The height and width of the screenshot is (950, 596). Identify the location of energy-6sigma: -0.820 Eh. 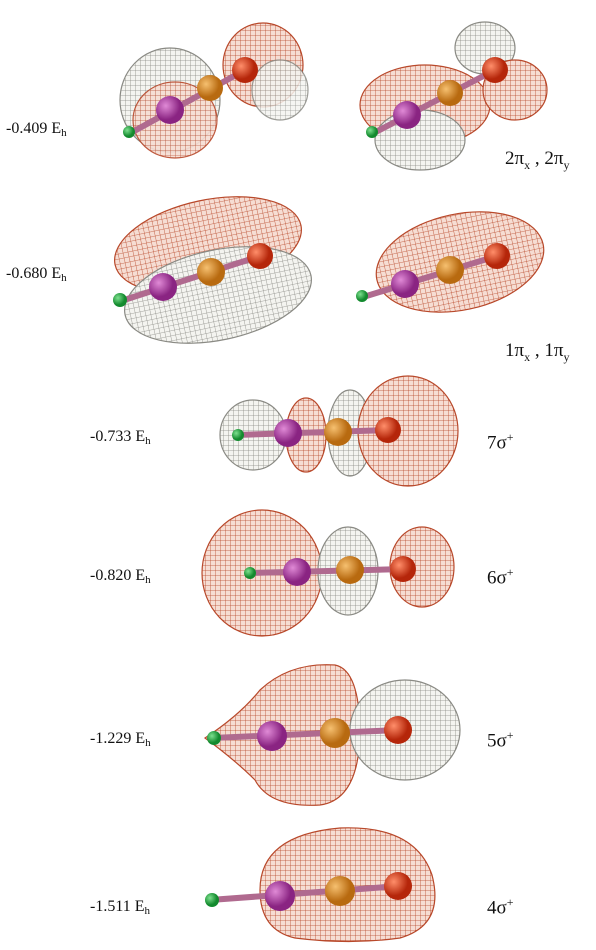
(120, 576).